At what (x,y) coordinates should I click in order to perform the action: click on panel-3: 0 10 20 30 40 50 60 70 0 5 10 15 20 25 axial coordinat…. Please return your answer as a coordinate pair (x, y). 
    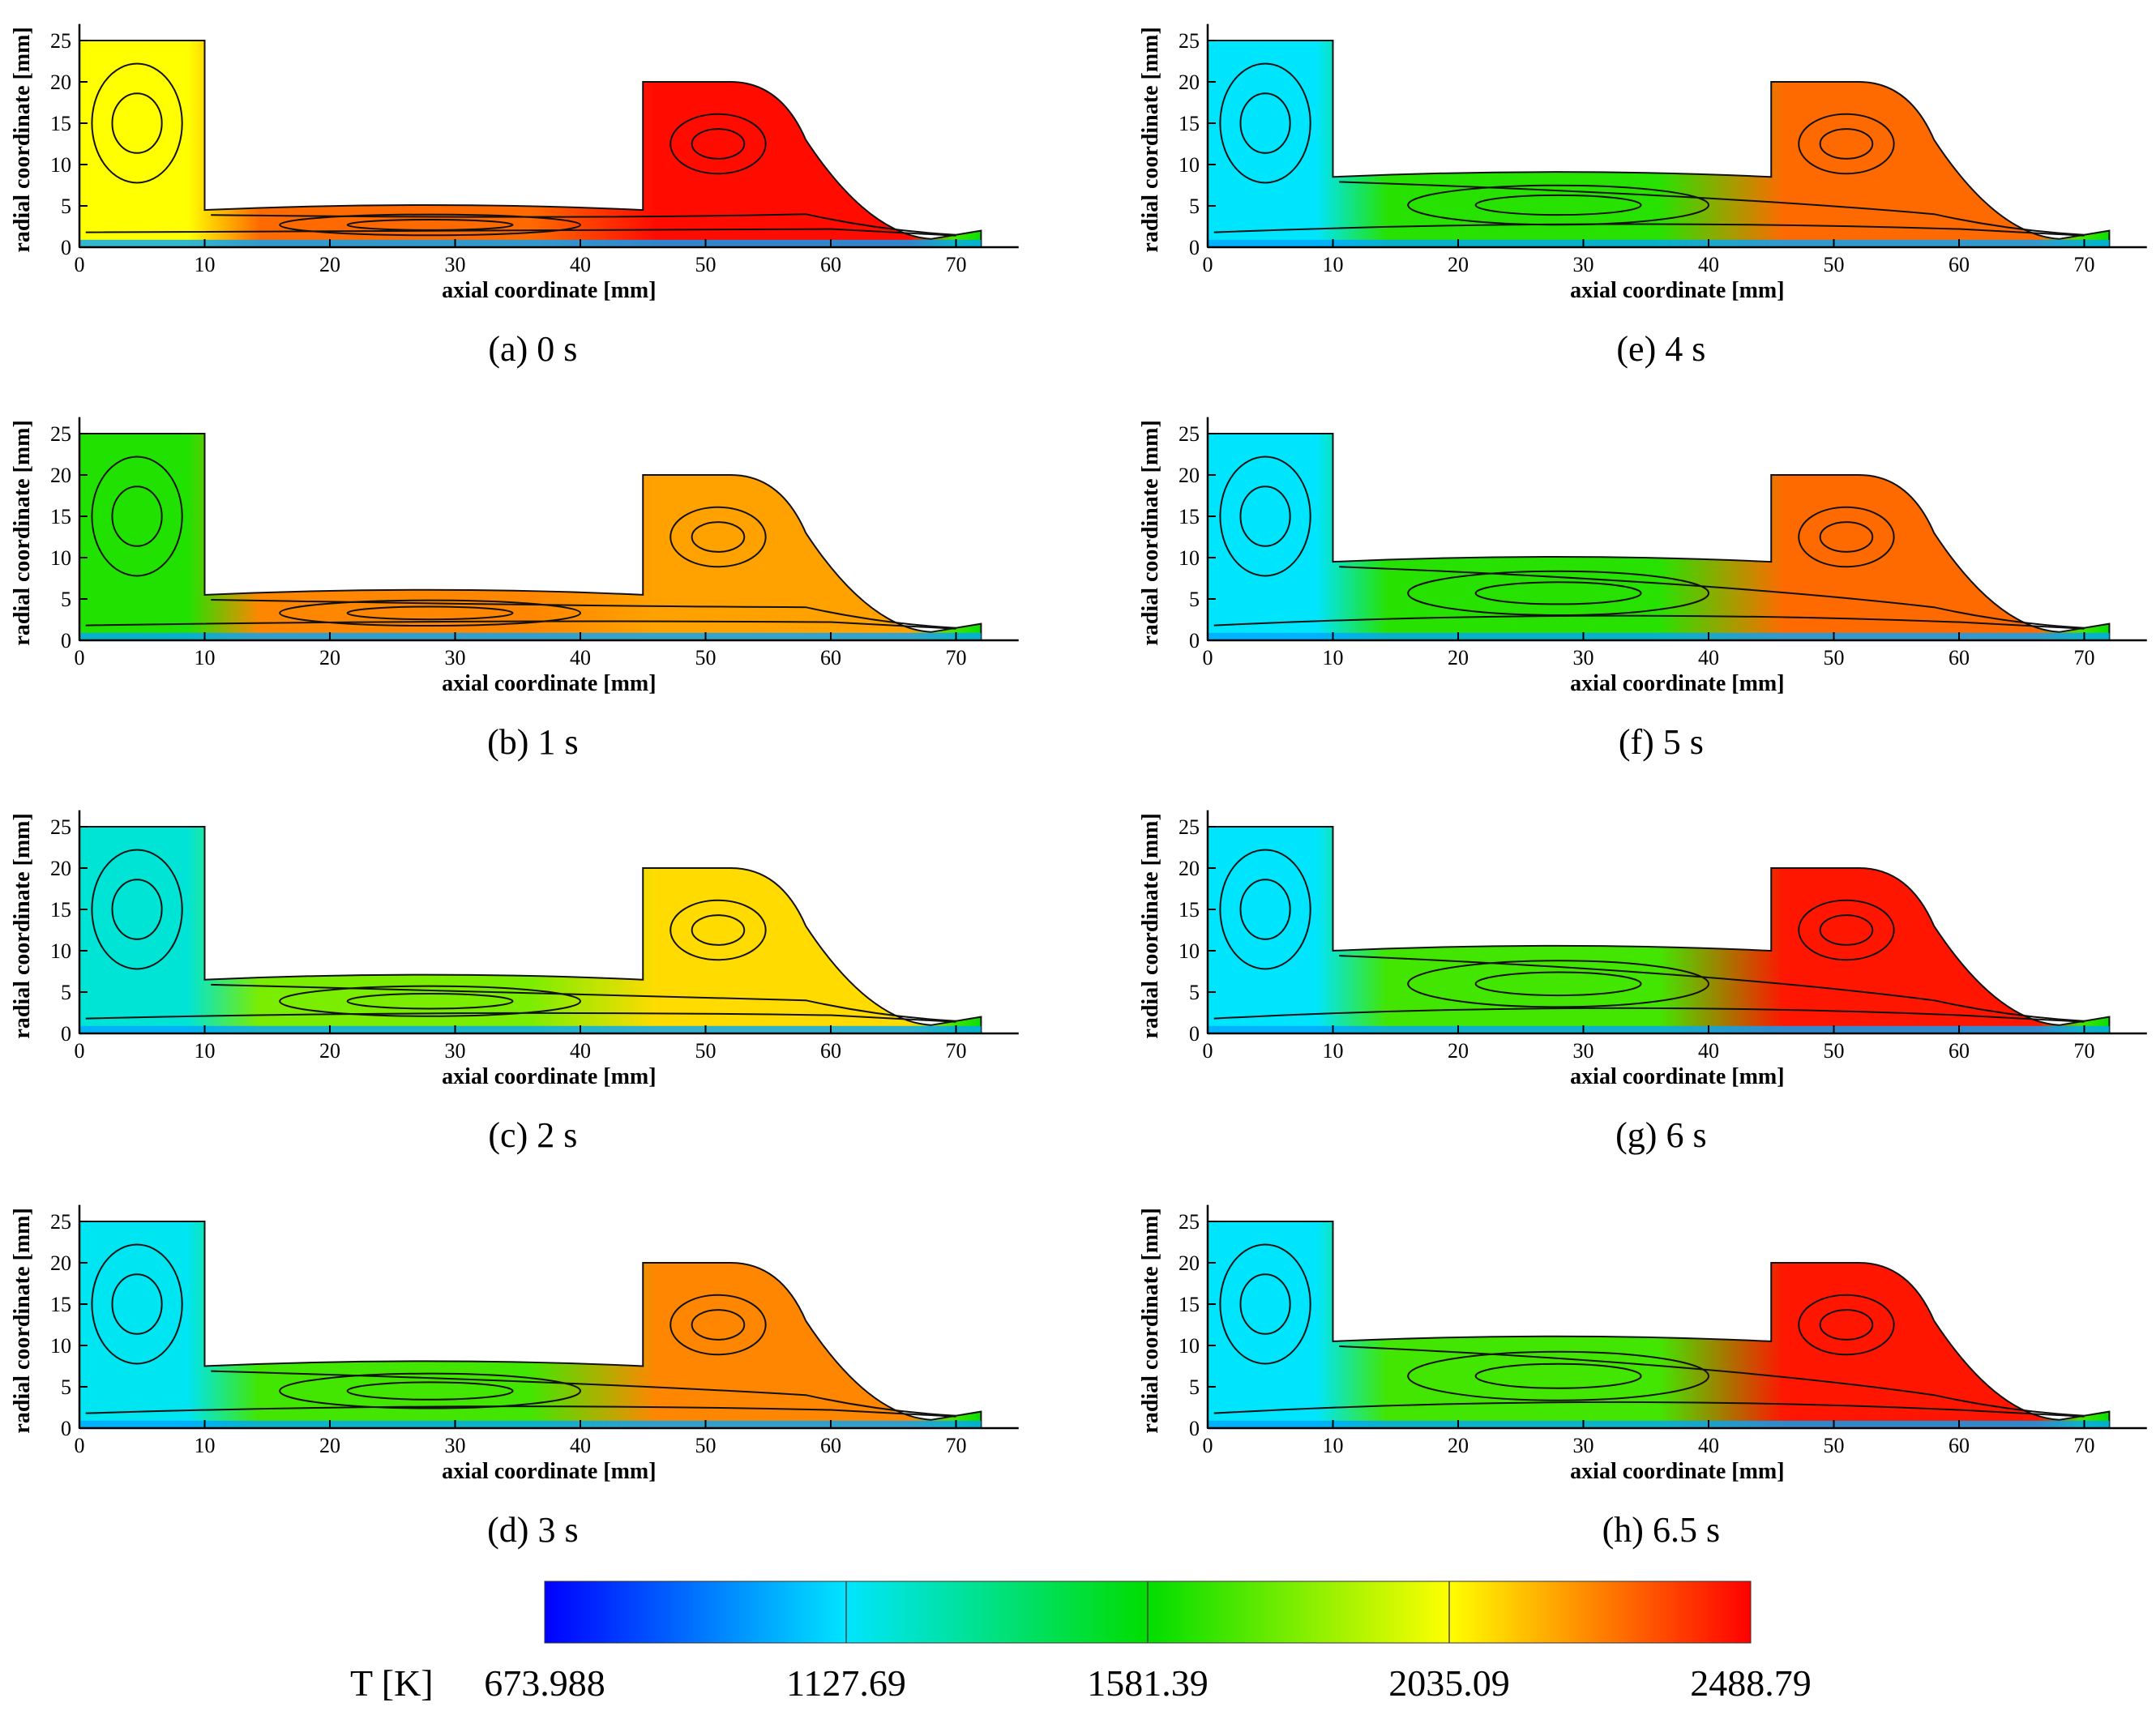
    Looking at the image, I should click on (514, 982).